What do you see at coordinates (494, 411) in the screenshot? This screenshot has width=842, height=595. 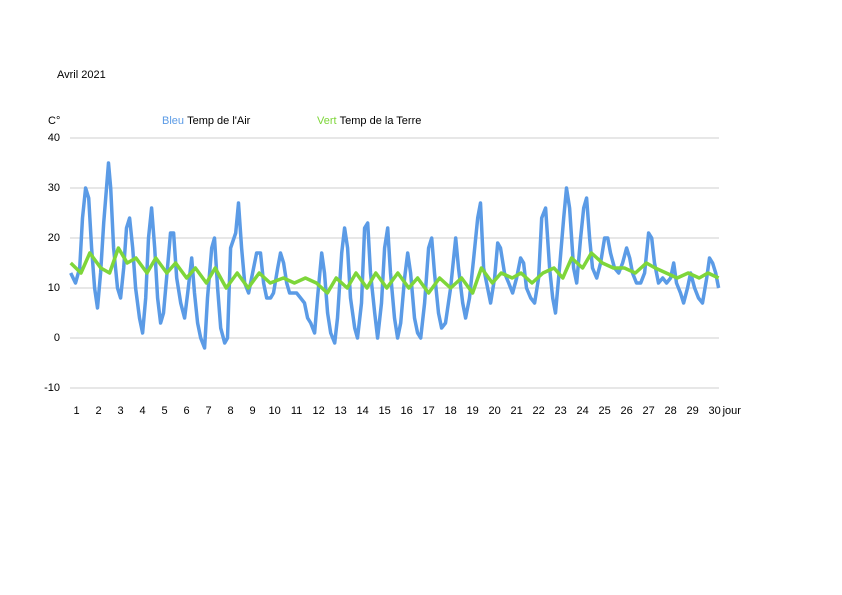 I see `x-tick-label: 20` at bounding box center [494, 411].